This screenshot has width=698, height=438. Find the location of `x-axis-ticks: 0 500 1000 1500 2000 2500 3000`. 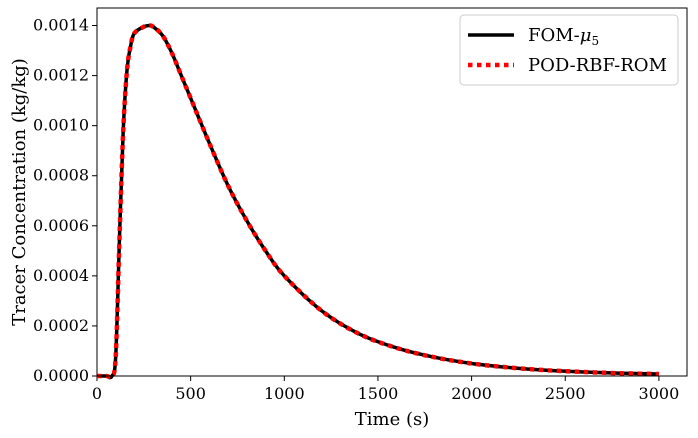

x-axis-ticks: 0 500 1000 1500 2000 2500 3000 is located at coordinates (385, 389).